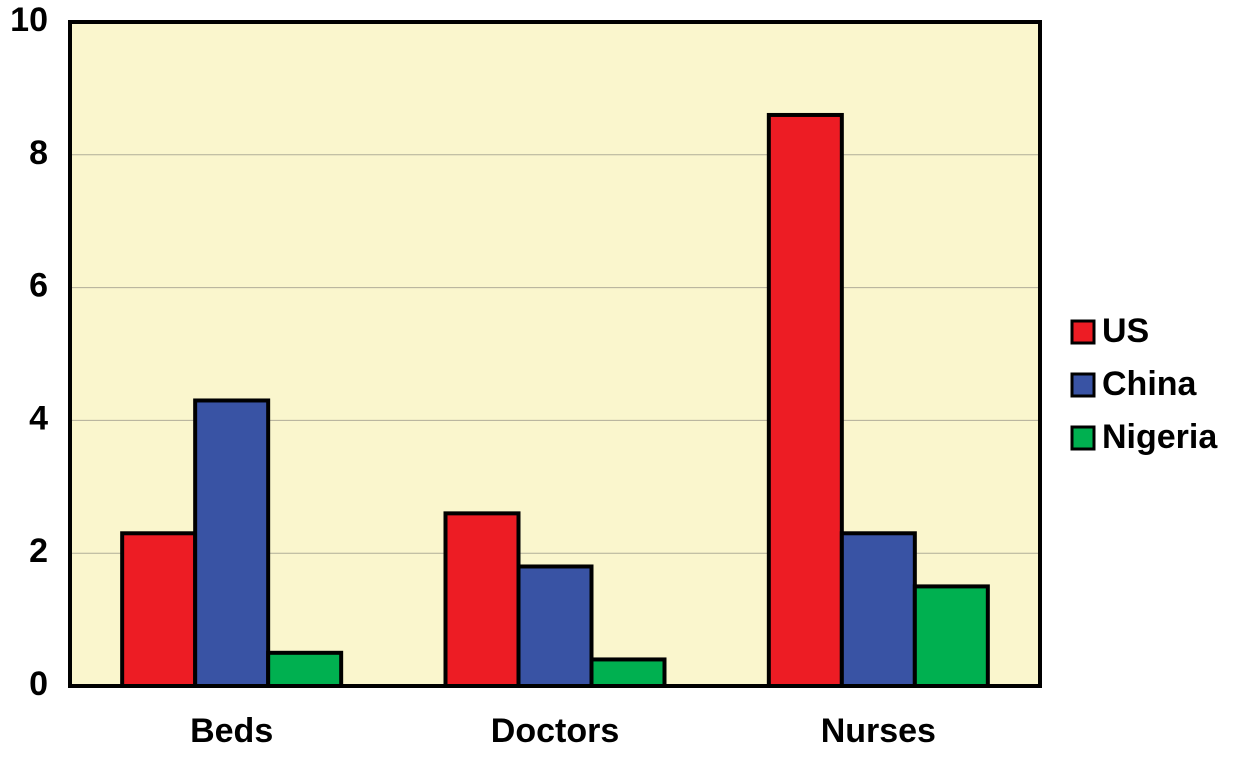  Describe the element at coordinates (1160, 437) in the screenshot. I see `legend-label: Nigeria` at that location.